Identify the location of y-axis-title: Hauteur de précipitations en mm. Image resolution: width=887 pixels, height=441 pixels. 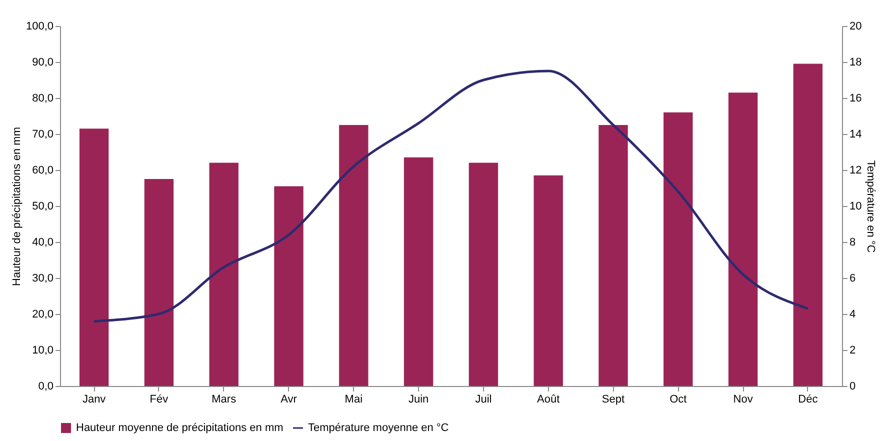
(16, 206).